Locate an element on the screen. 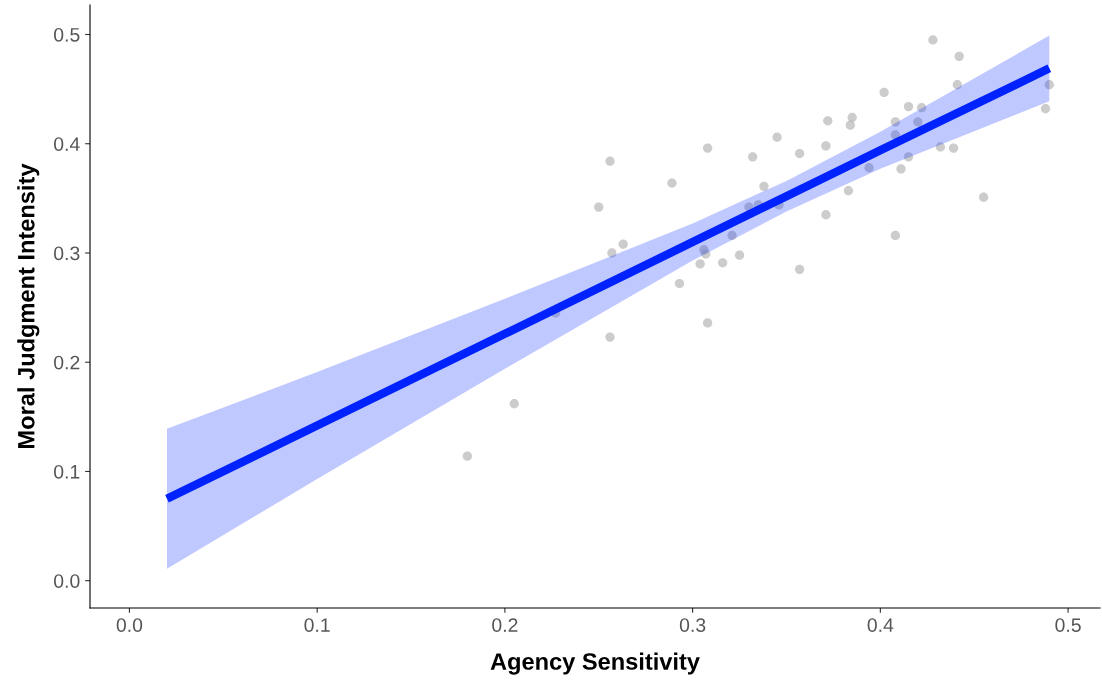 The height and width of the screenshot is (684, 1102). x-tick-label: 0.0 is located at coordinates (129, 625).